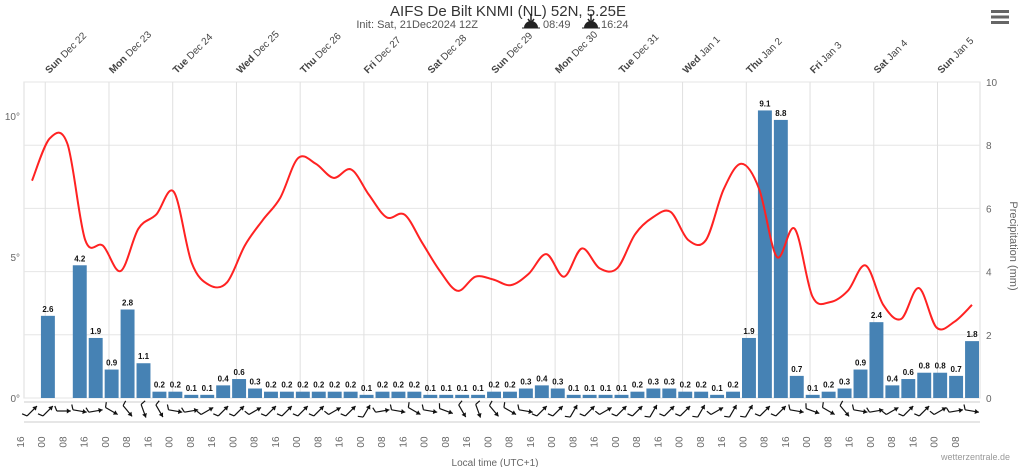 The width and height of the screenshot is (1024, 467). What do you see at coordinates (992, 241) in the screenshot?
I see `y-axis-right: 0 2 4 6 8 10` at bounding box center [992, 241].